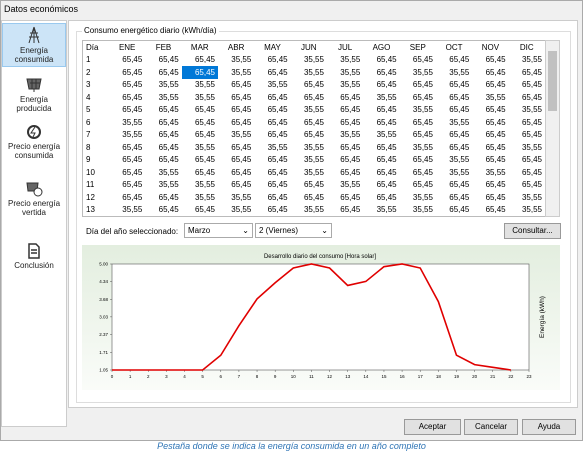 This screenshot has width=583, height=453. What do you see at coordinates (88, 122) in the screenshot?
I see `table-cell: 6` at bounding box center [88, 122].